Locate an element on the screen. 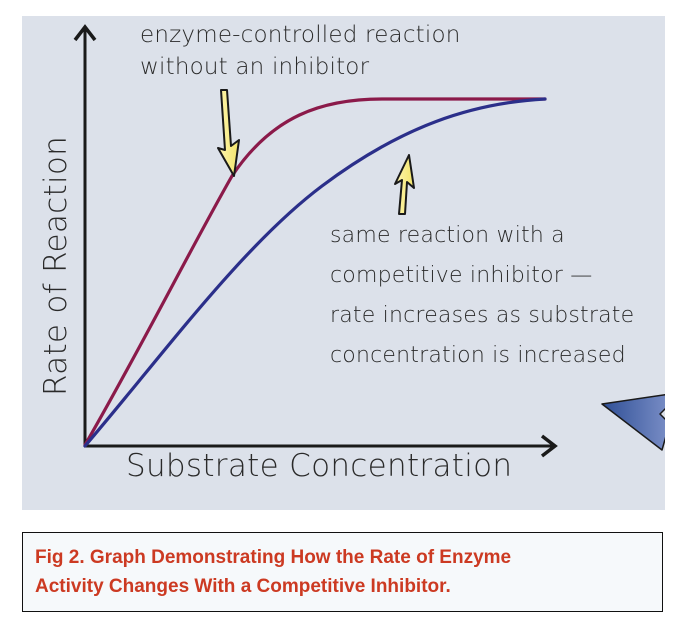 Image resolution: width=690 pixels, height=636 pixels. y-axis-label: Rate of Reaction is located at coordinates (56, 265).